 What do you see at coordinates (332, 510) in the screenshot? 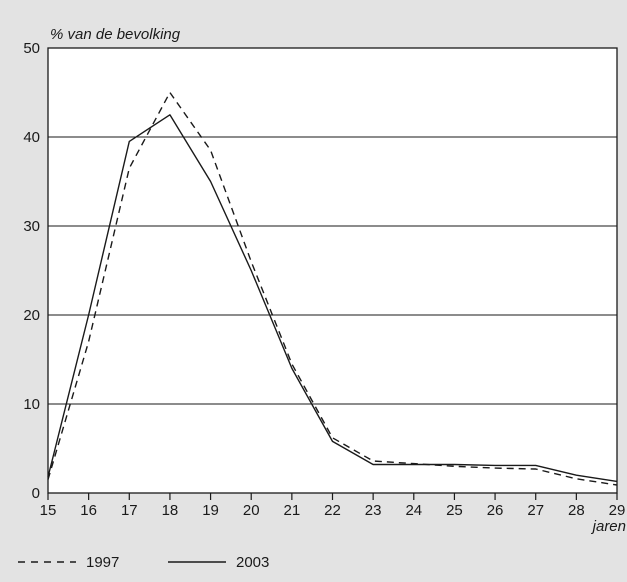
I see `x-tick-label: 22` at bounding box center [332, 510].